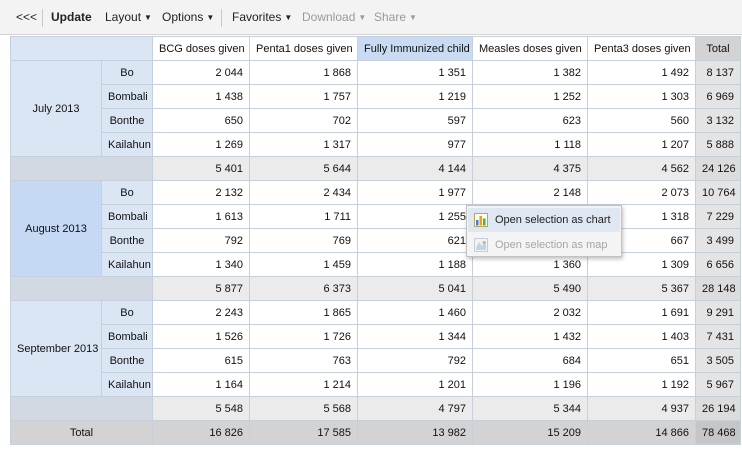  I want to click on grand-total-cell: 14 866, so click(641, 432).